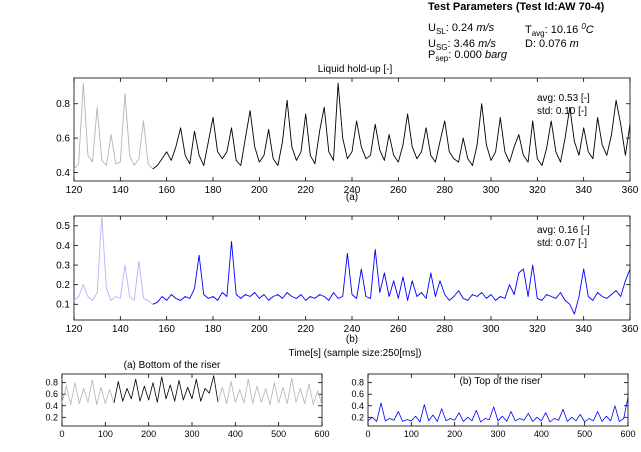 The width and height of the screenshot is (641, 452). I want to click on panel-a-title: Liquid hold-up [-], so click(355, 69).